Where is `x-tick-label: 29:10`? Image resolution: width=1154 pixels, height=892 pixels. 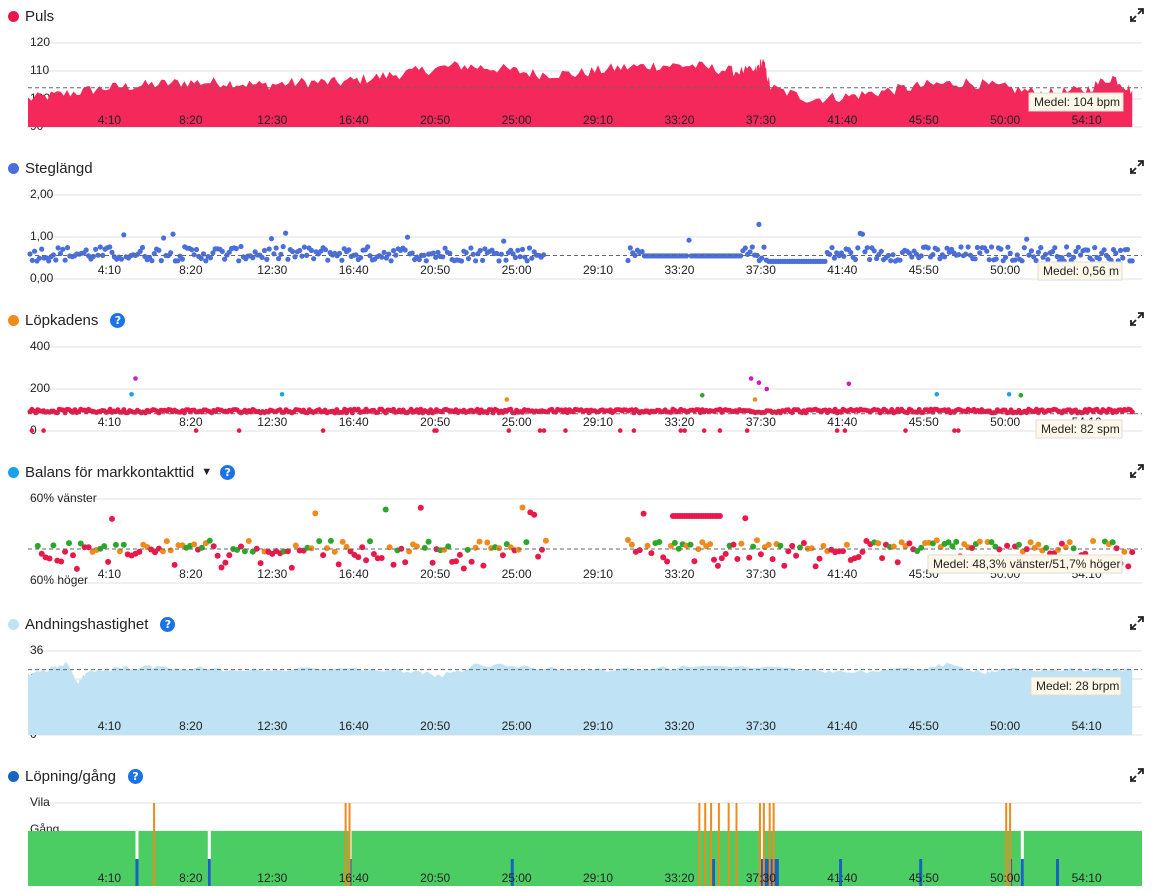 x-tick-label: 29:10 is located at coordinates (598, 878).